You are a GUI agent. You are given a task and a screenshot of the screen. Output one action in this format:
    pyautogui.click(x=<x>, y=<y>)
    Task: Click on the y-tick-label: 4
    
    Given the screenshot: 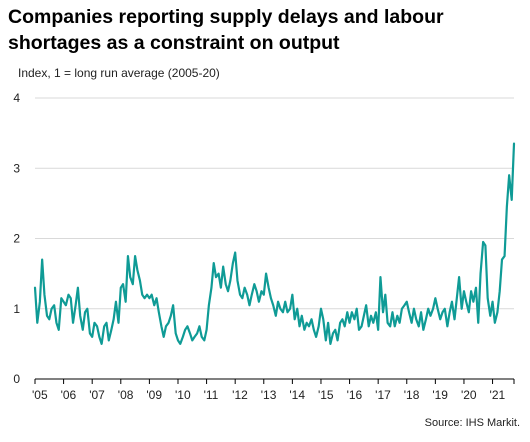 What is the action you would take?
    pyautogui.click(x=16, y=98)
    